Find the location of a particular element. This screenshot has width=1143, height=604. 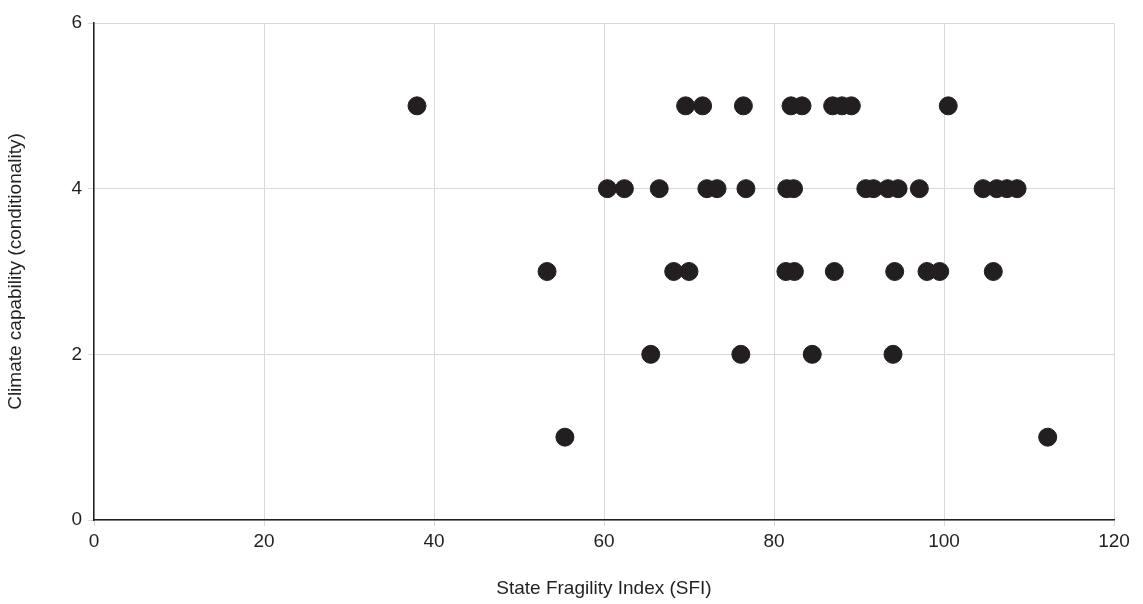

x-axis-title: State Fragility Index (SFI) is located at coordinates (604, 587).